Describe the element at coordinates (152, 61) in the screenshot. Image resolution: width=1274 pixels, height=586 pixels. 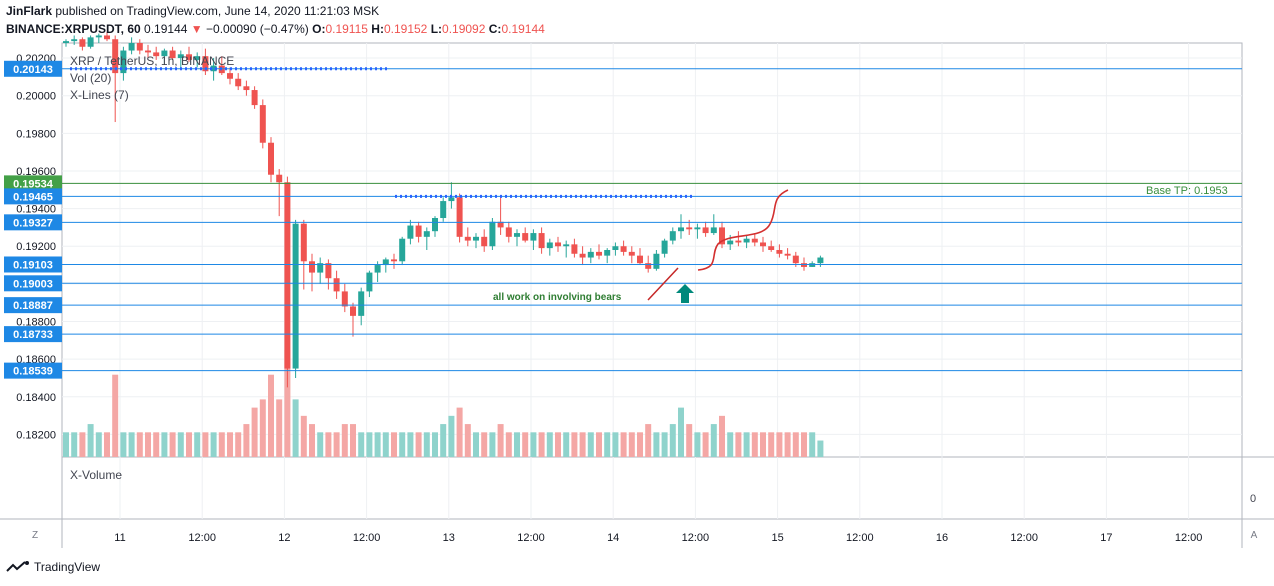
I see `legend-pair: XRP / TetherUS, 1h, BINANCE` at that location.